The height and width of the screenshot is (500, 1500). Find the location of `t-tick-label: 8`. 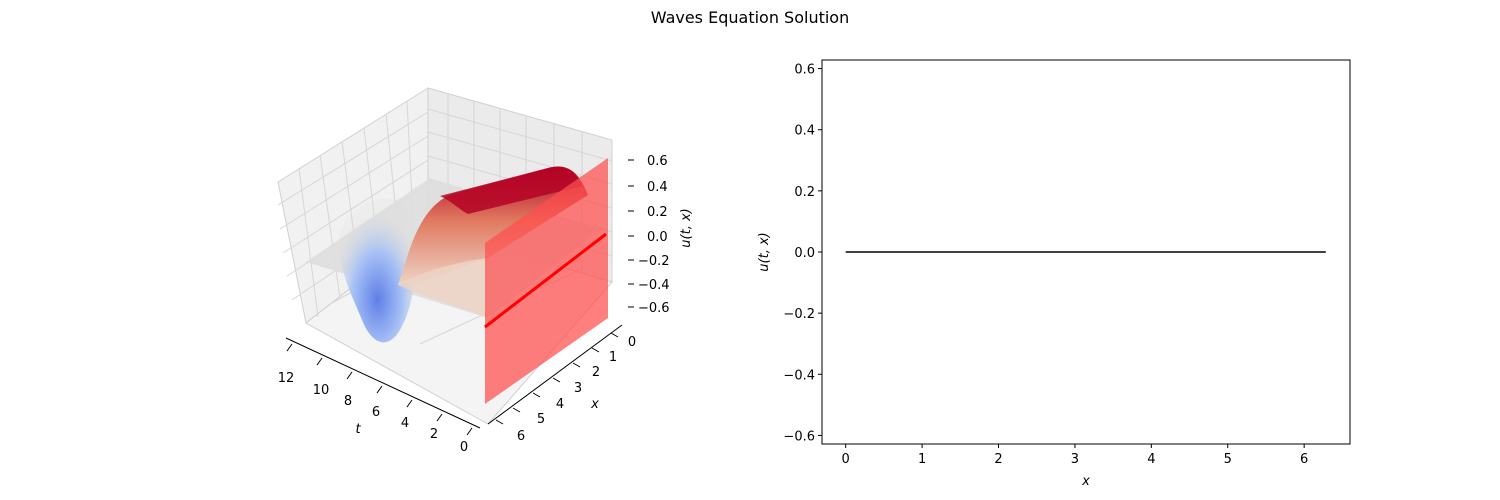

t-tick-label: 8 is located at coordinates (348, 401).